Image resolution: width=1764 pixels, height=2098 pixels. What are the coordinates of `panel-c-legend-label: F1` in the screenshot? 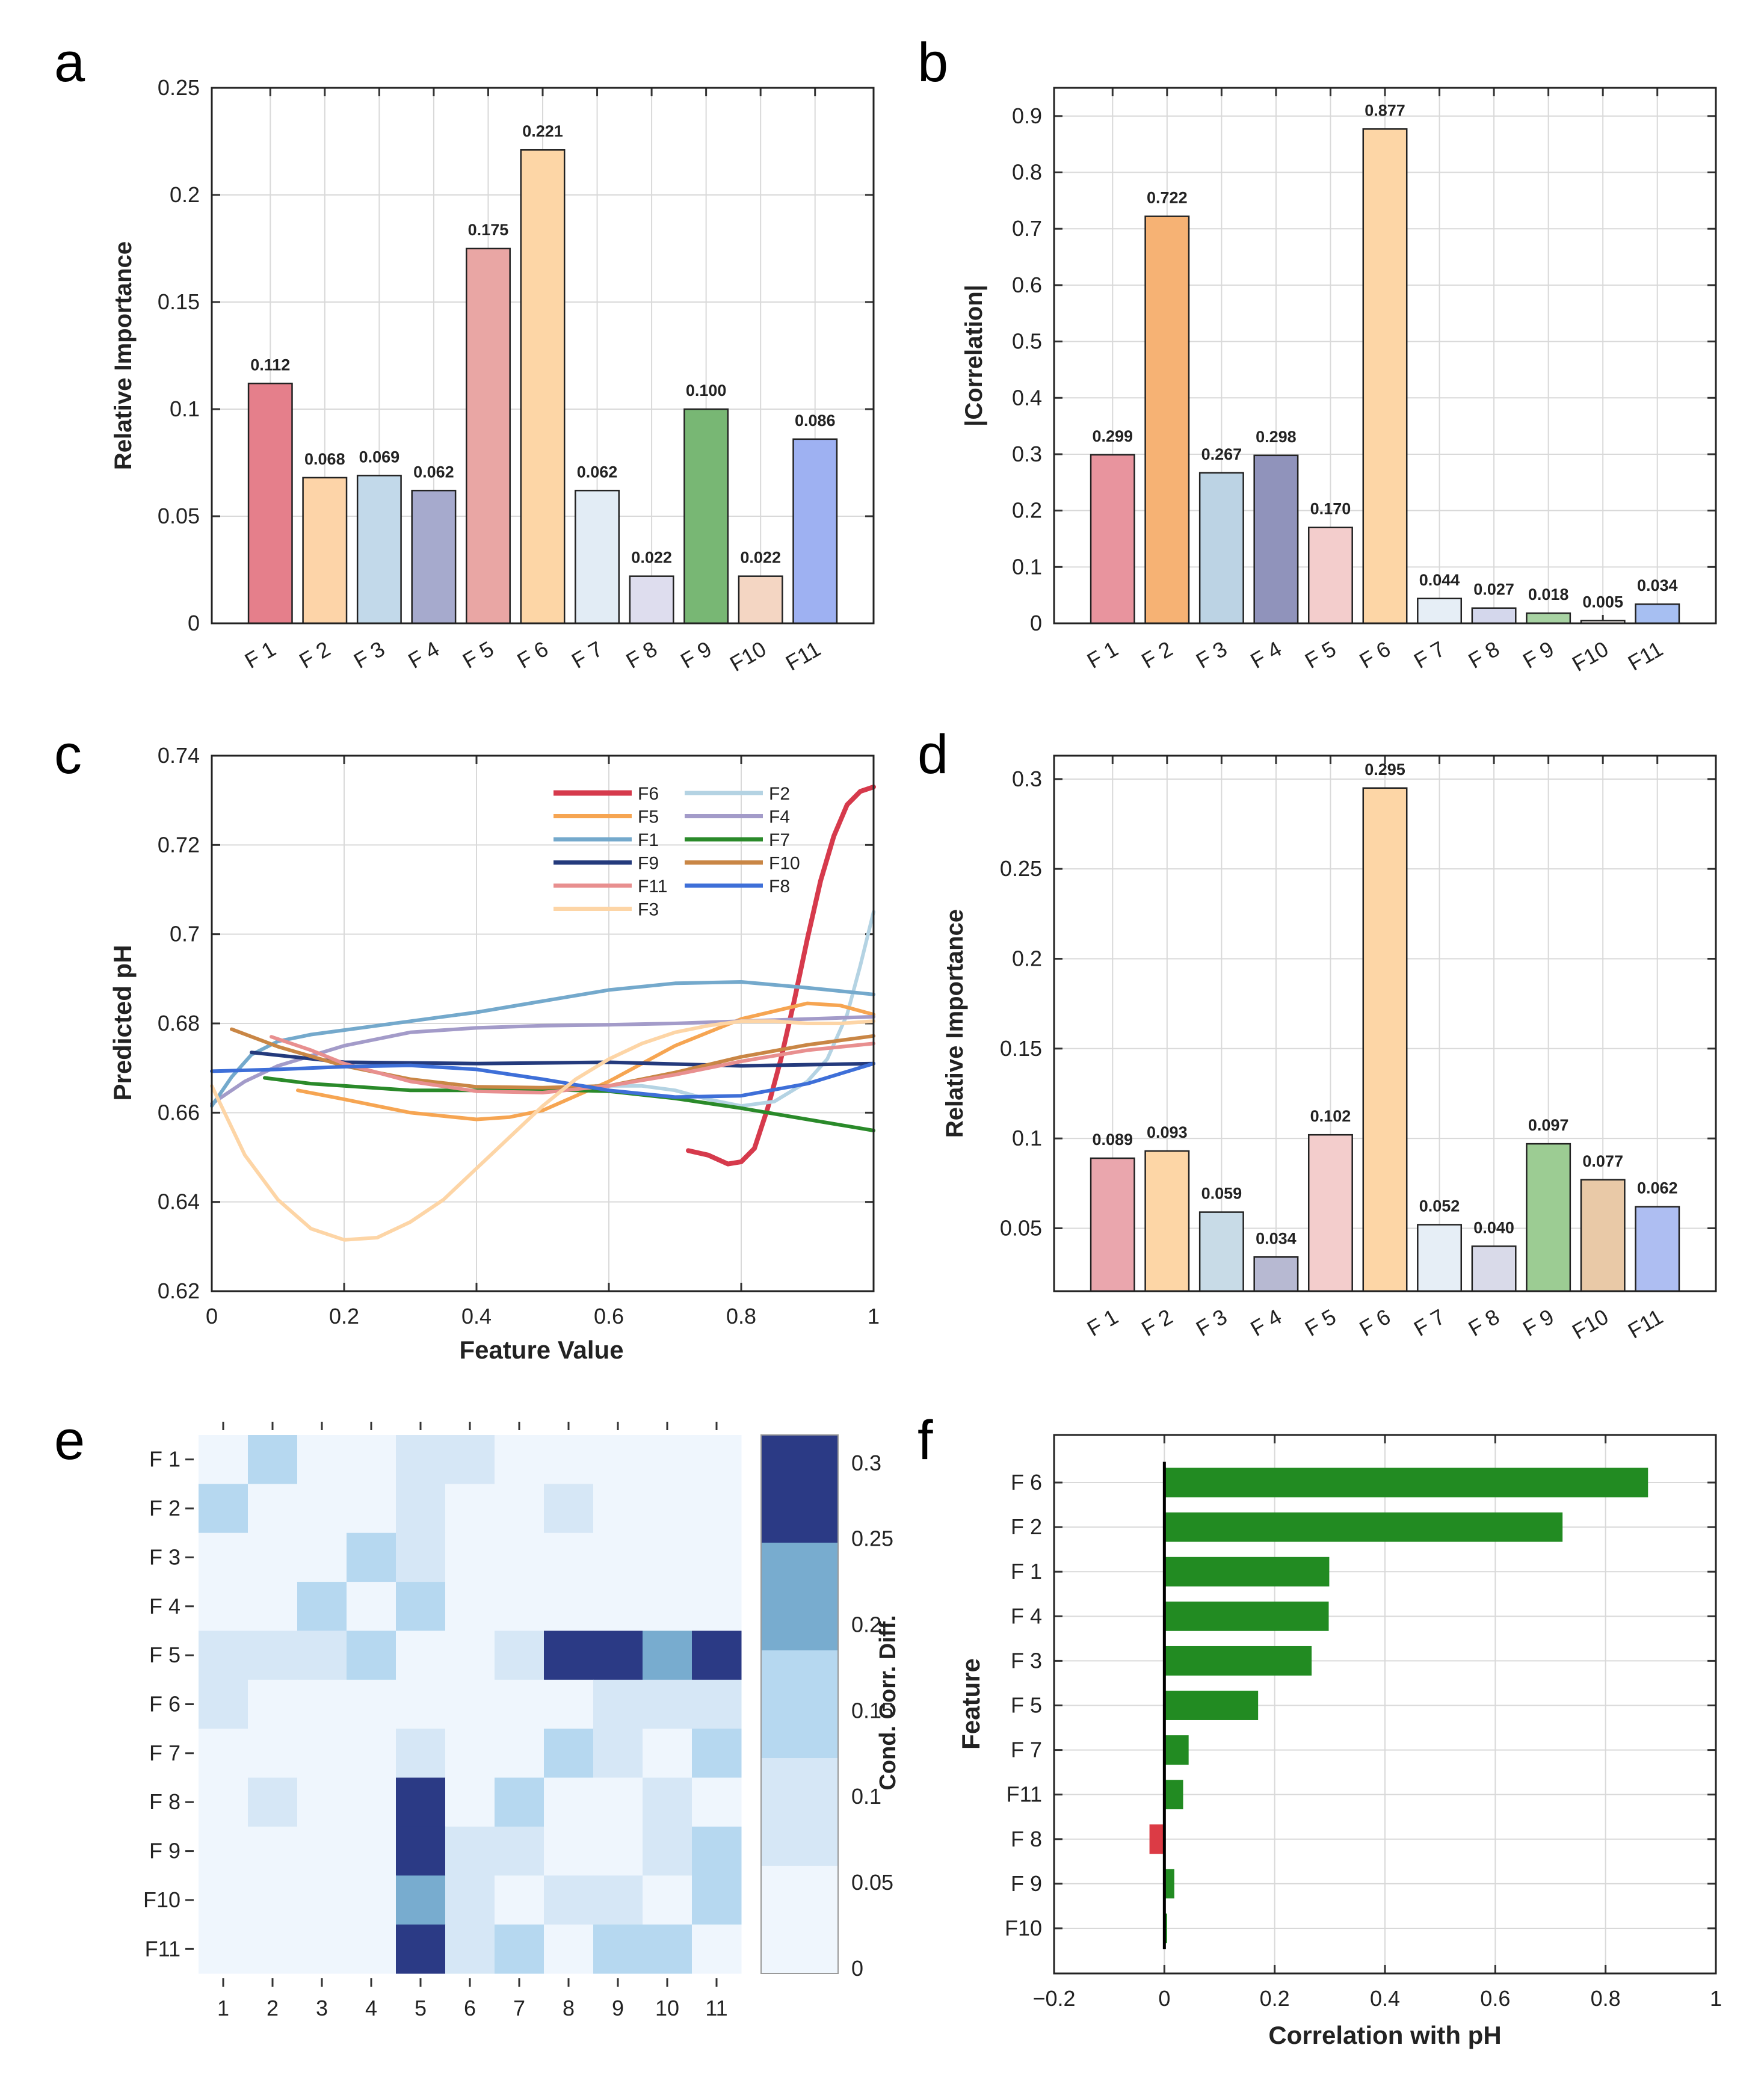 It's located at (648, 840).